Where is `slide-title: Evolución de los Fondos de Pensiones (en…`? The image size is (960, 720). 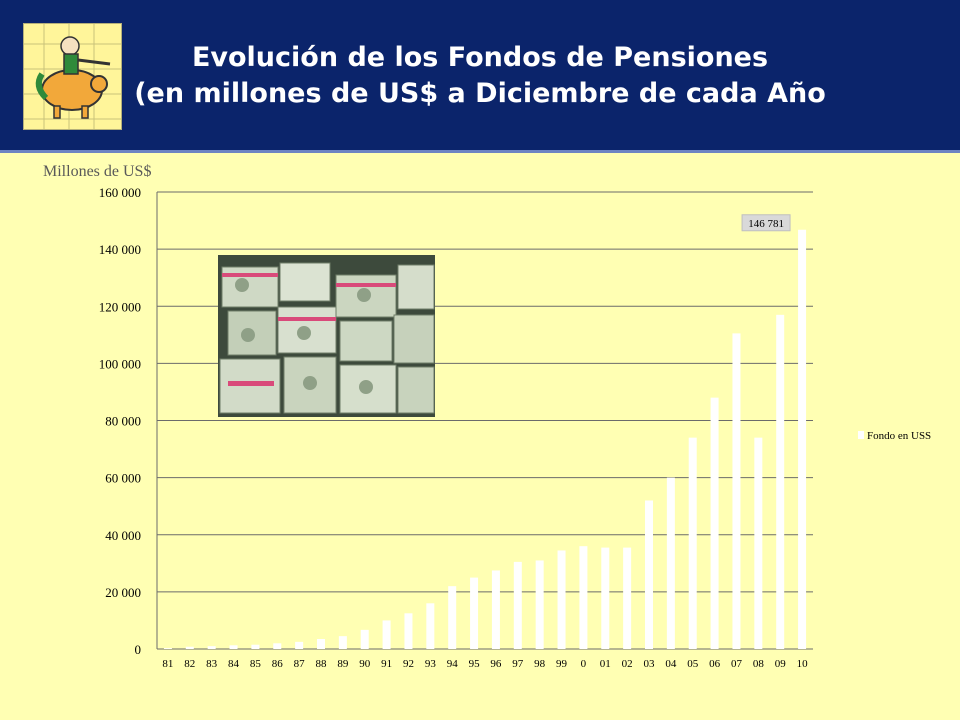
slide-title: Evolución de los Fondos de Pensiones (en… is located at coordinates (480, 76).